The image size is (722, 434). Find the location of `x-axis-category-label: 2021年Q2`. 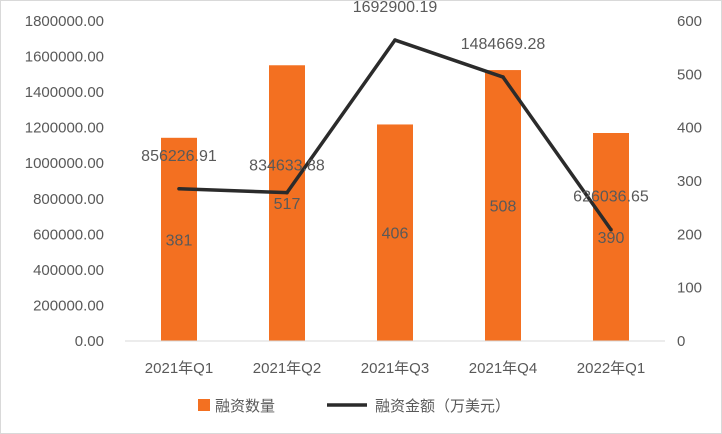

x-axis-category-label: 2021年Q2 is located at coordinates (287, 368).